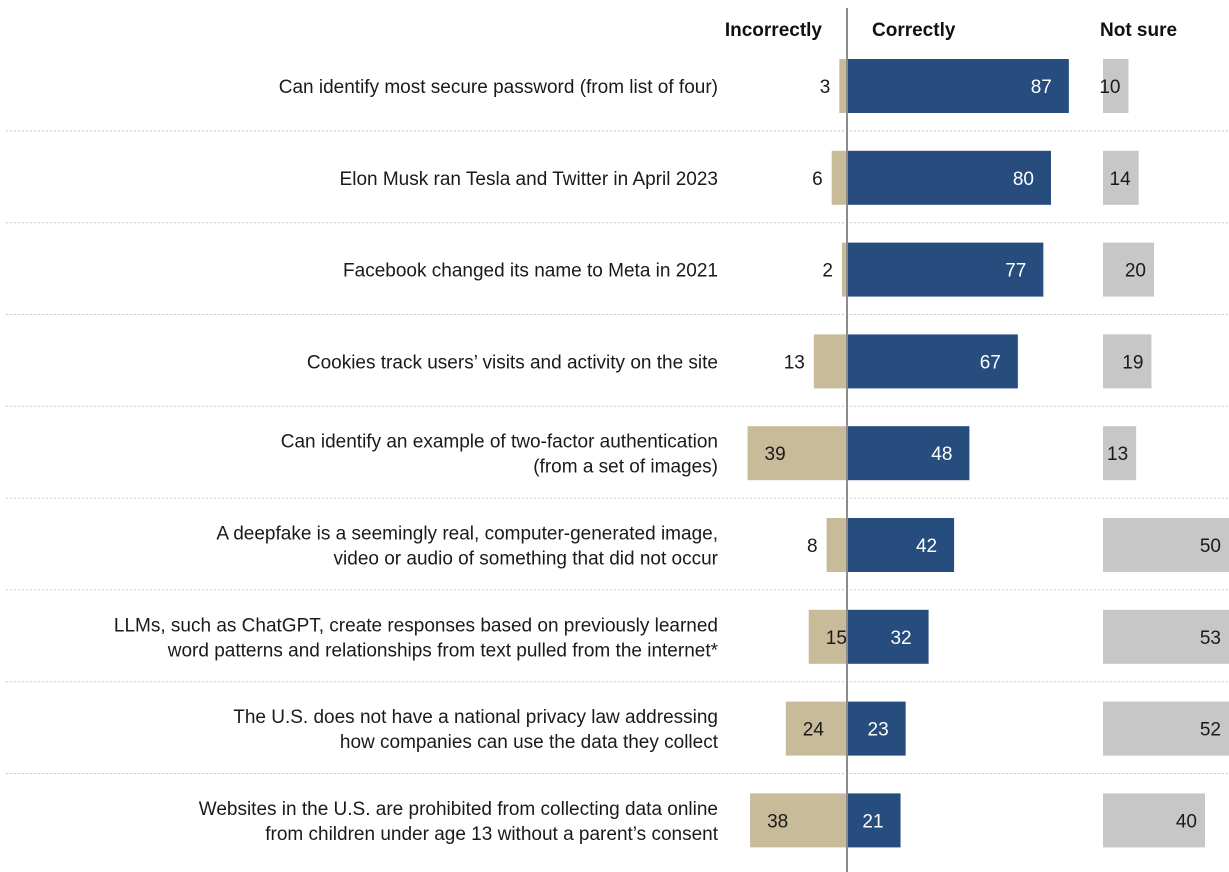 The height and width of the screenshot is (872, 1229). I want to click on value-label-not-sure: 53, so click(1210, 638).